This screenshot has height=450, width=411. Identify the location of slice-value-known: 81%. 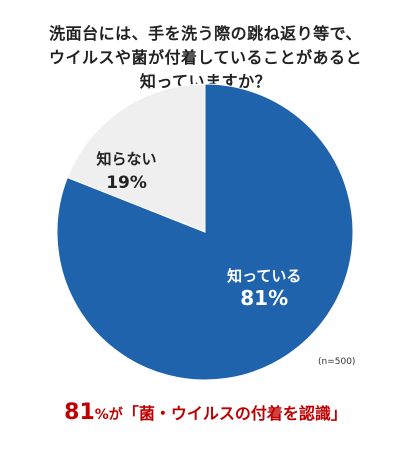
(264, 298).